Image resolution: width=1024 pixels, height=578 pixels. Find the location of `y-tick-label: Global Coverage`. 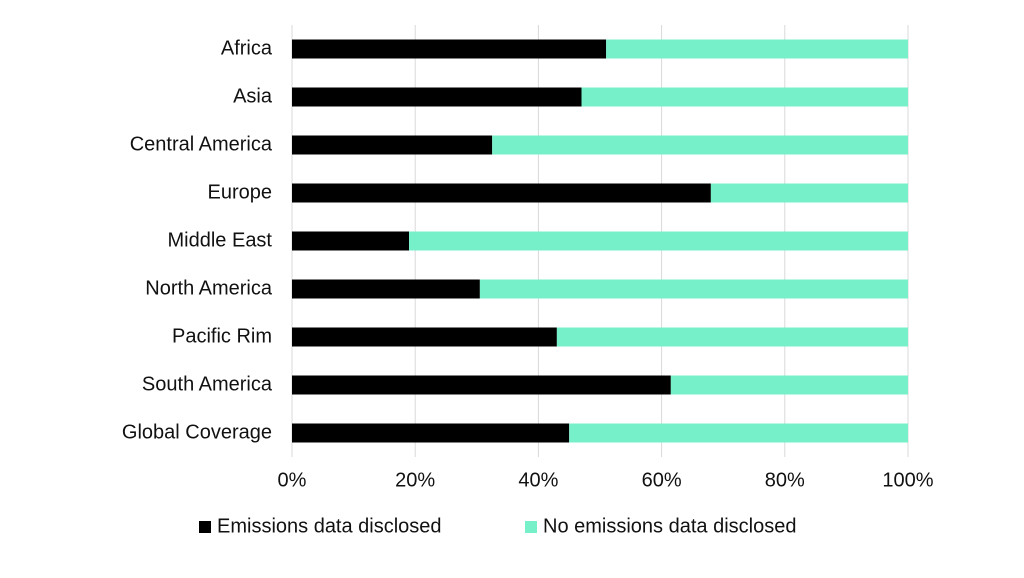

y-tick-label: Global Coverage is located at coordinates (197, 432).